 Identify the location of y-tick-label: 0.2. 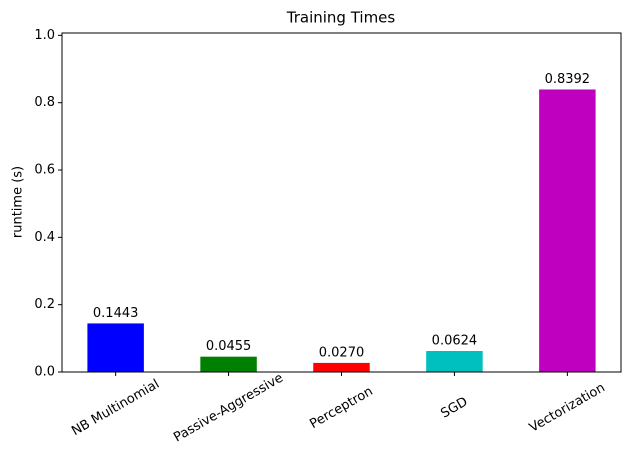
(44, 304).